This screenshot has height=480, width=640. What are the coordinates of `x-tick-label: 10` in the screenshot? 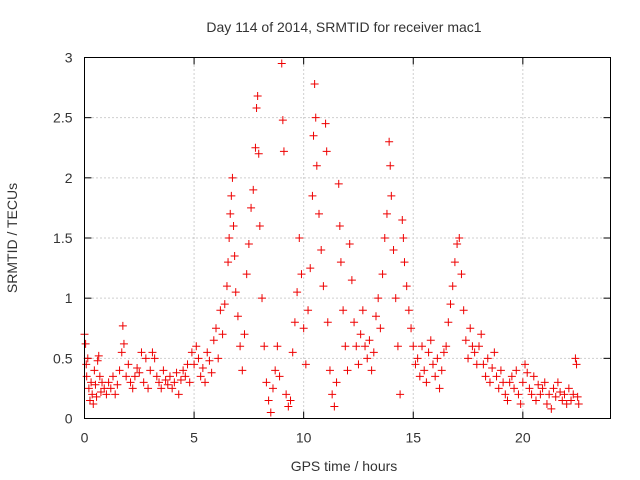 It's located at (304, 438).